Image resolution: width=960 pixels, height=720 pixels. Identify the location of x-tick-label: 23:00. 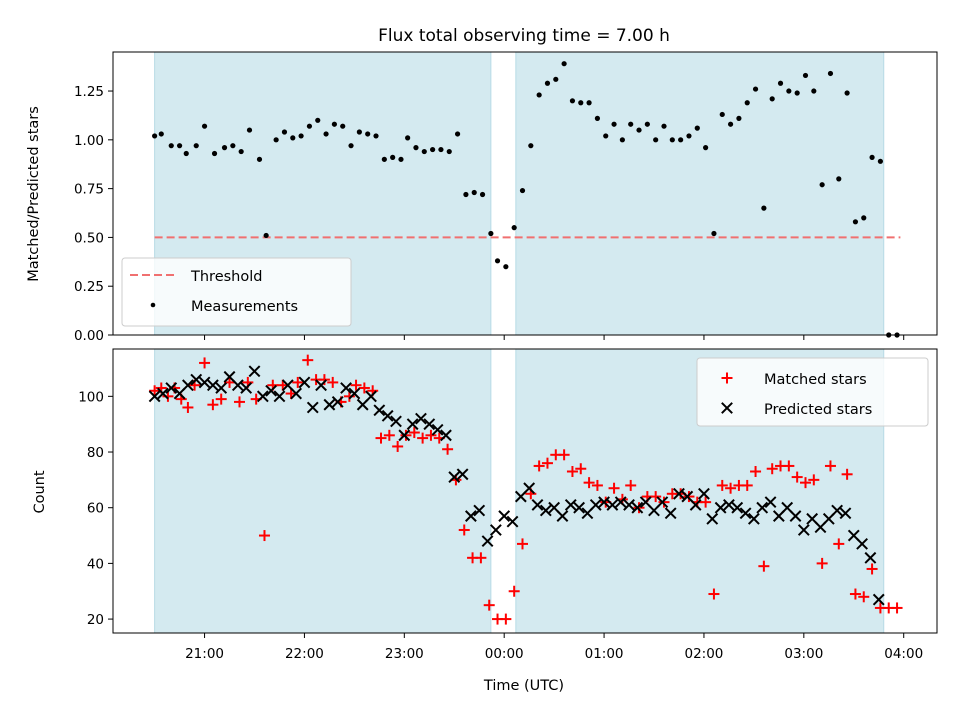
(404, 654).